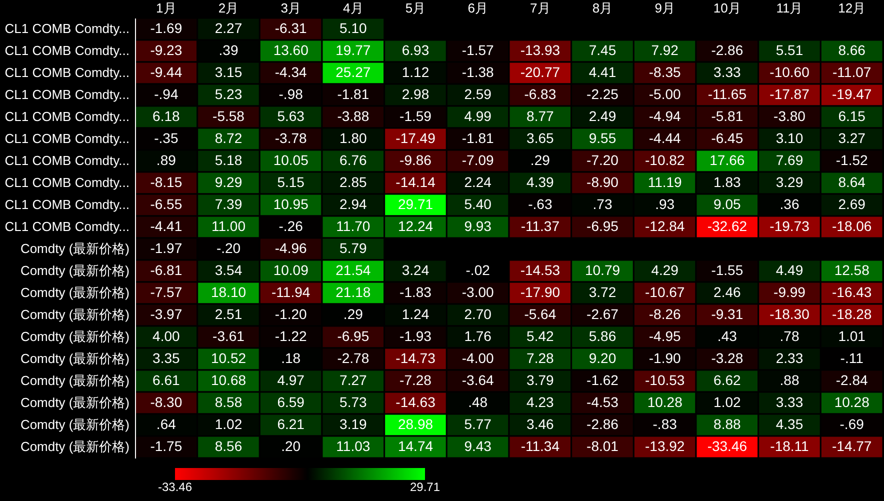 The width and height of the screenshot is (884, 501). Describe the element at coordinates (416, 204) in the screenshot. I see `data-label: 29.71` at that location.